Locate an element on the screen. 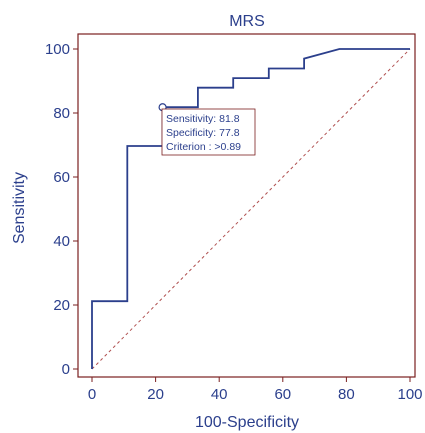 This screenshot has width=425, height=433. y-tick-label: 80 is located at coordinates (61, 113).